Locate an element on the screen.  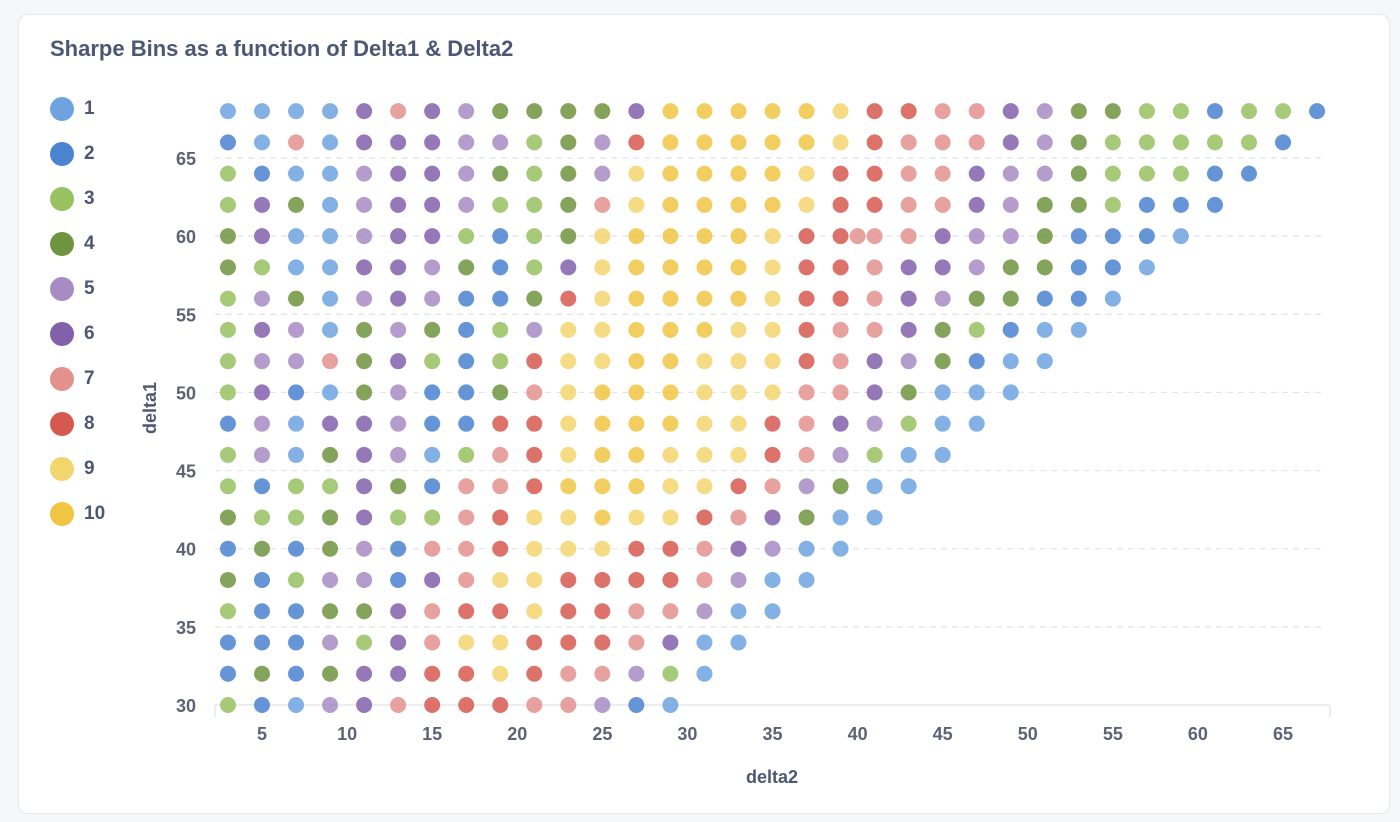
legend-item-2: 2 is located at coordinates (77, 153).